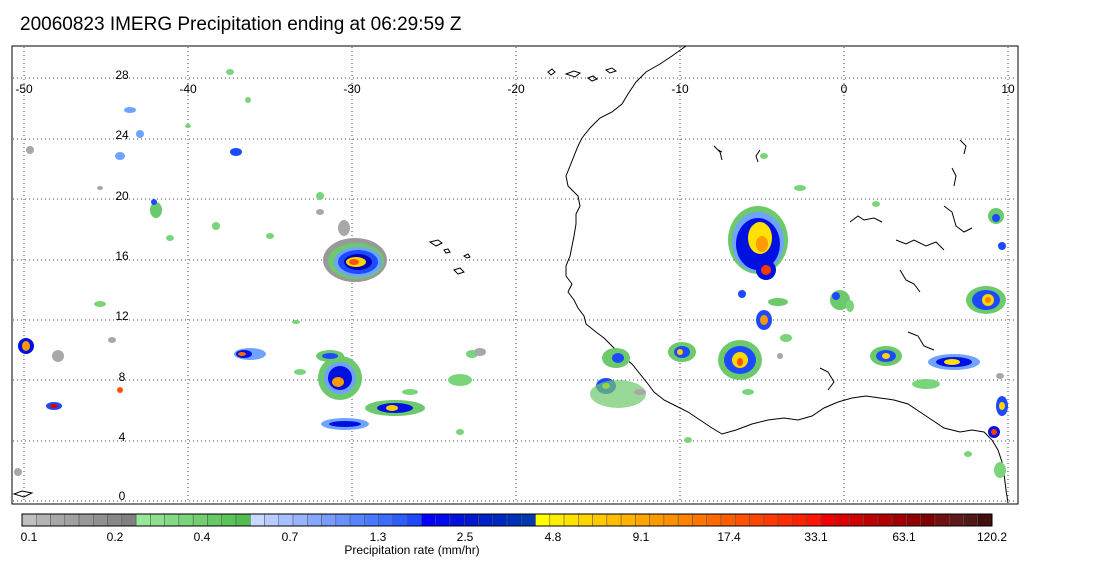  I want to click on lat-label: 12, so click(122, 316).